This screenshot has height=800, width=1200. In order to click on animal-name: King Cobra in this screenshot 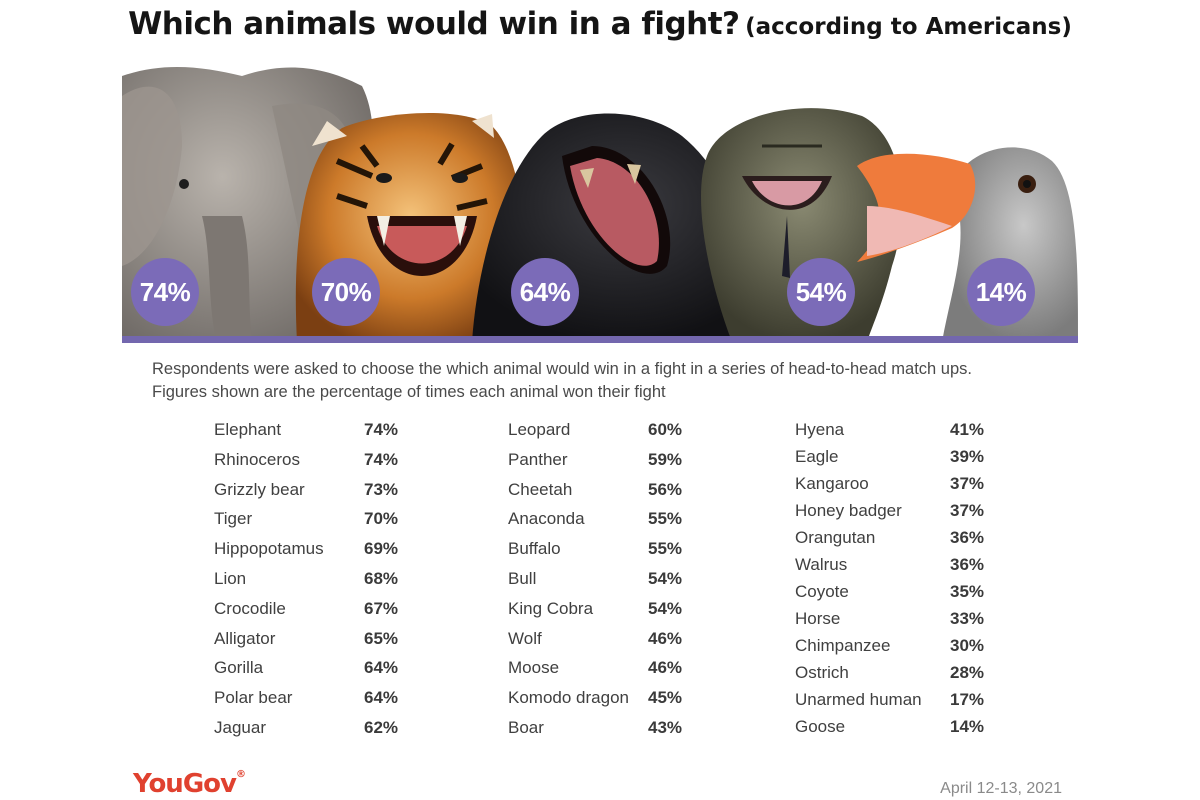, I will do `click(551, 608)`.